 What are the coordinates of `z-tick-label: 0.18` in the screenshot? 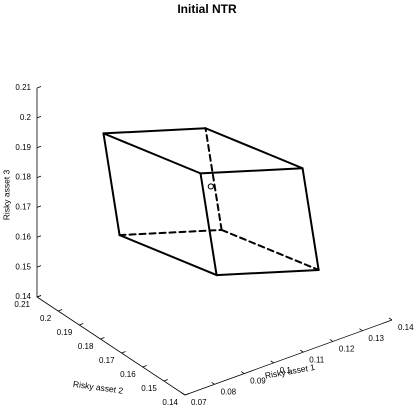 It's located at (23, 177).